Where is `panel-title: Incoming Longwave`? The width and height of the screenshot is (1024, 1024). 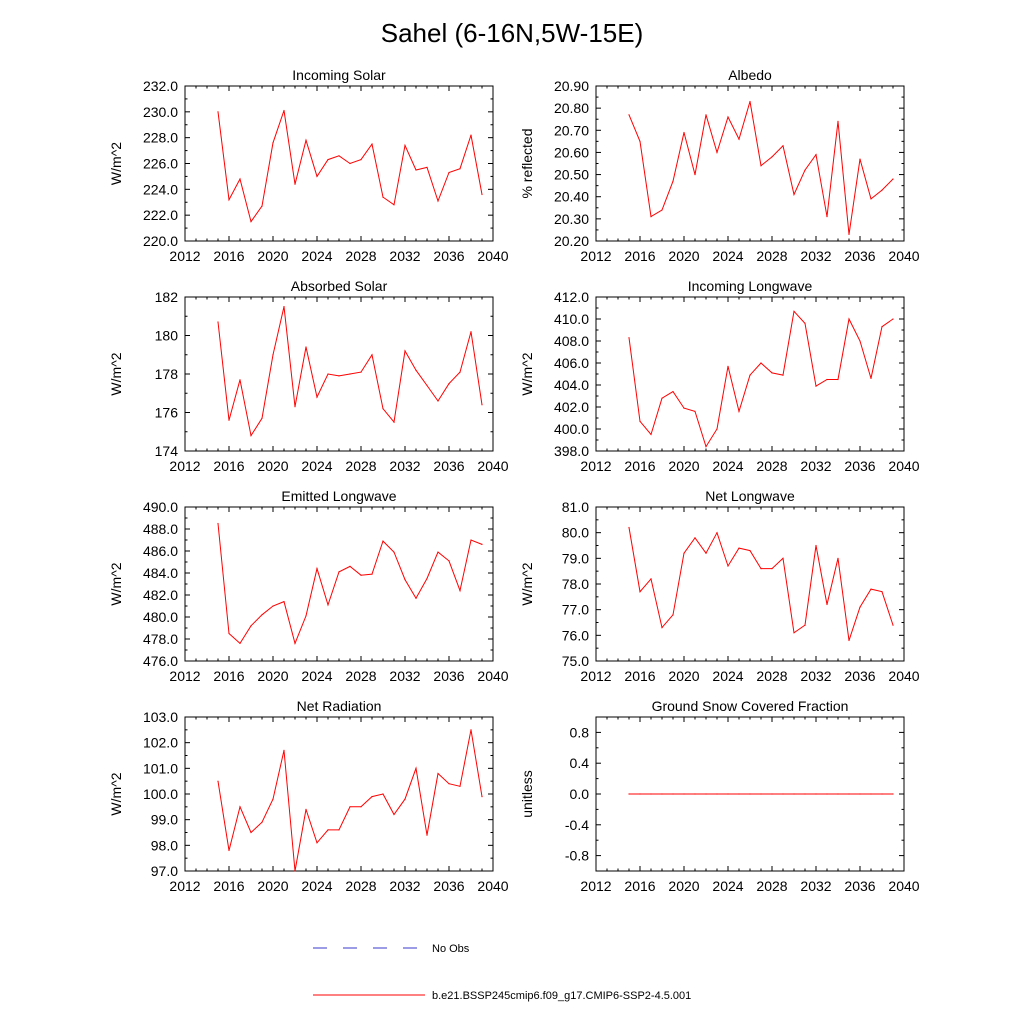 panel-title: Incoming Longwave is located at coordinates (750, 286).